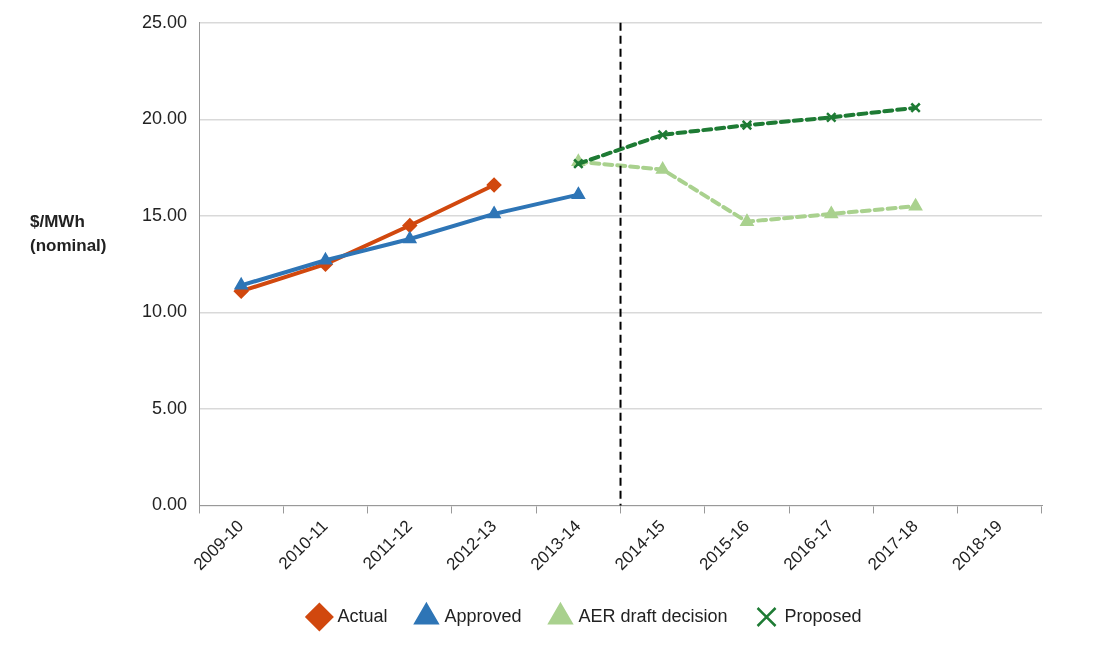  Describe the element at coordinates (165, 214) in the screenshot. I see `y-tick-label: 15.00` at that location.